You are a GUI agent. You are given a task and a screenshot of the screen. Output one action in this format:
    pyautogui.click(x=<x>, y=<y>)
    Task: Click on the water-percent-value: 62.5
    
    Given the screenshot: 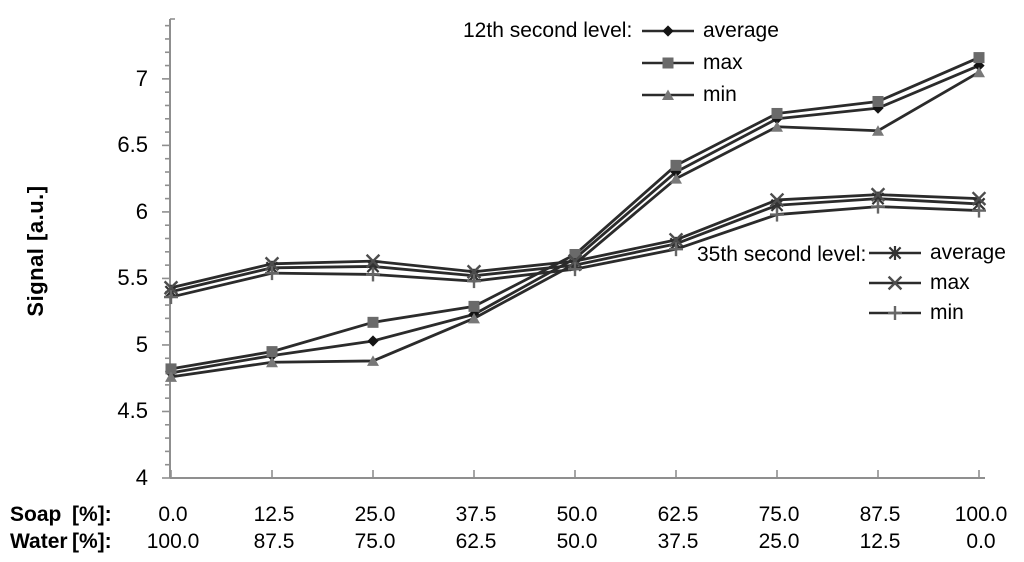 What is the action you would take?
    pyautogui.click(x=476, y=541)
    